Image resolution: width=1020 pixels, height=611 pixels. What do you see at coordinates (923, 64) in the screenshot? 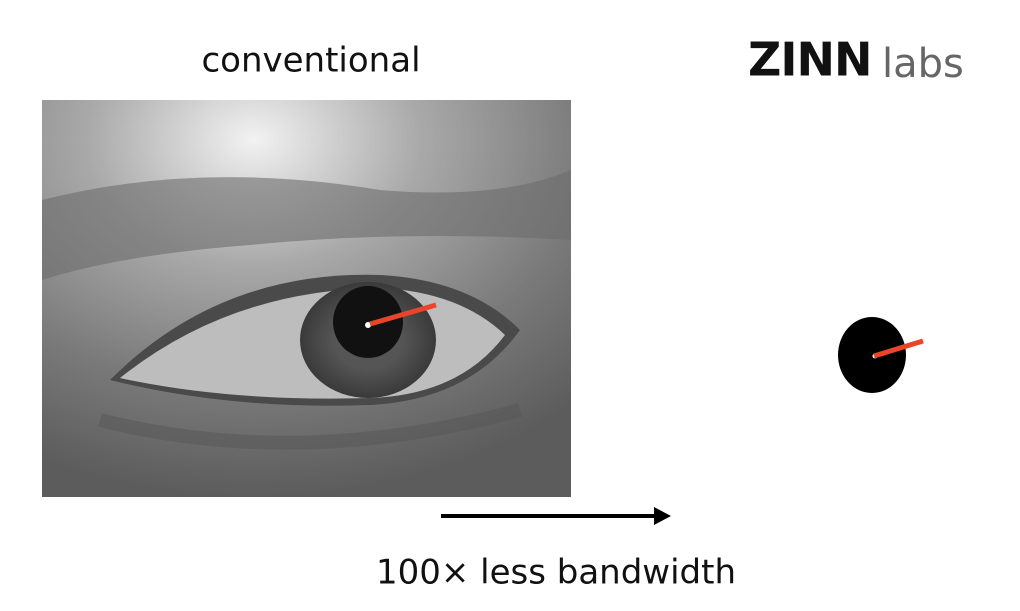
I see `logo-suffix: labs` at bounding box center [923, 64].